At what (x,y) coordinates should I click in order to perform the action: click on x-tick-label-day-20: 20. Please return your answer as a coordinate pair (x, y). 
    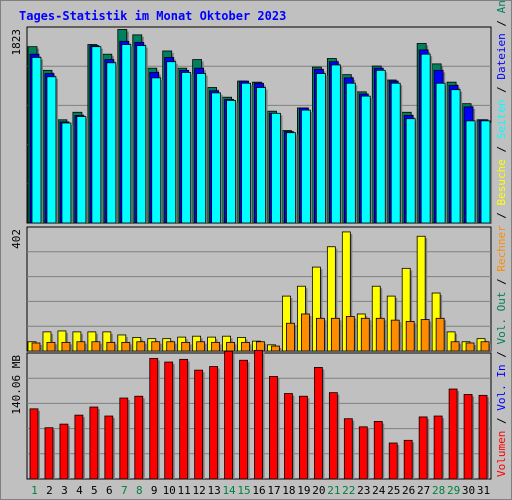
    Looking at the image, I should click on (318, 490).